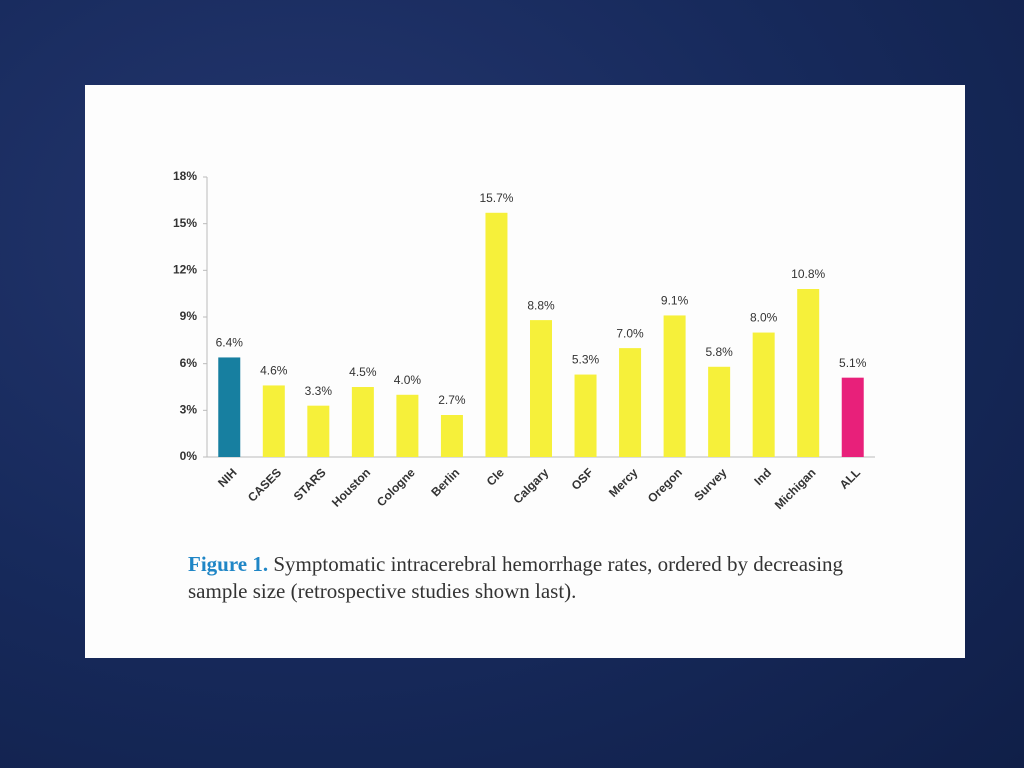  I want to click on x-tick-label: Oregon, so click(665, 485).